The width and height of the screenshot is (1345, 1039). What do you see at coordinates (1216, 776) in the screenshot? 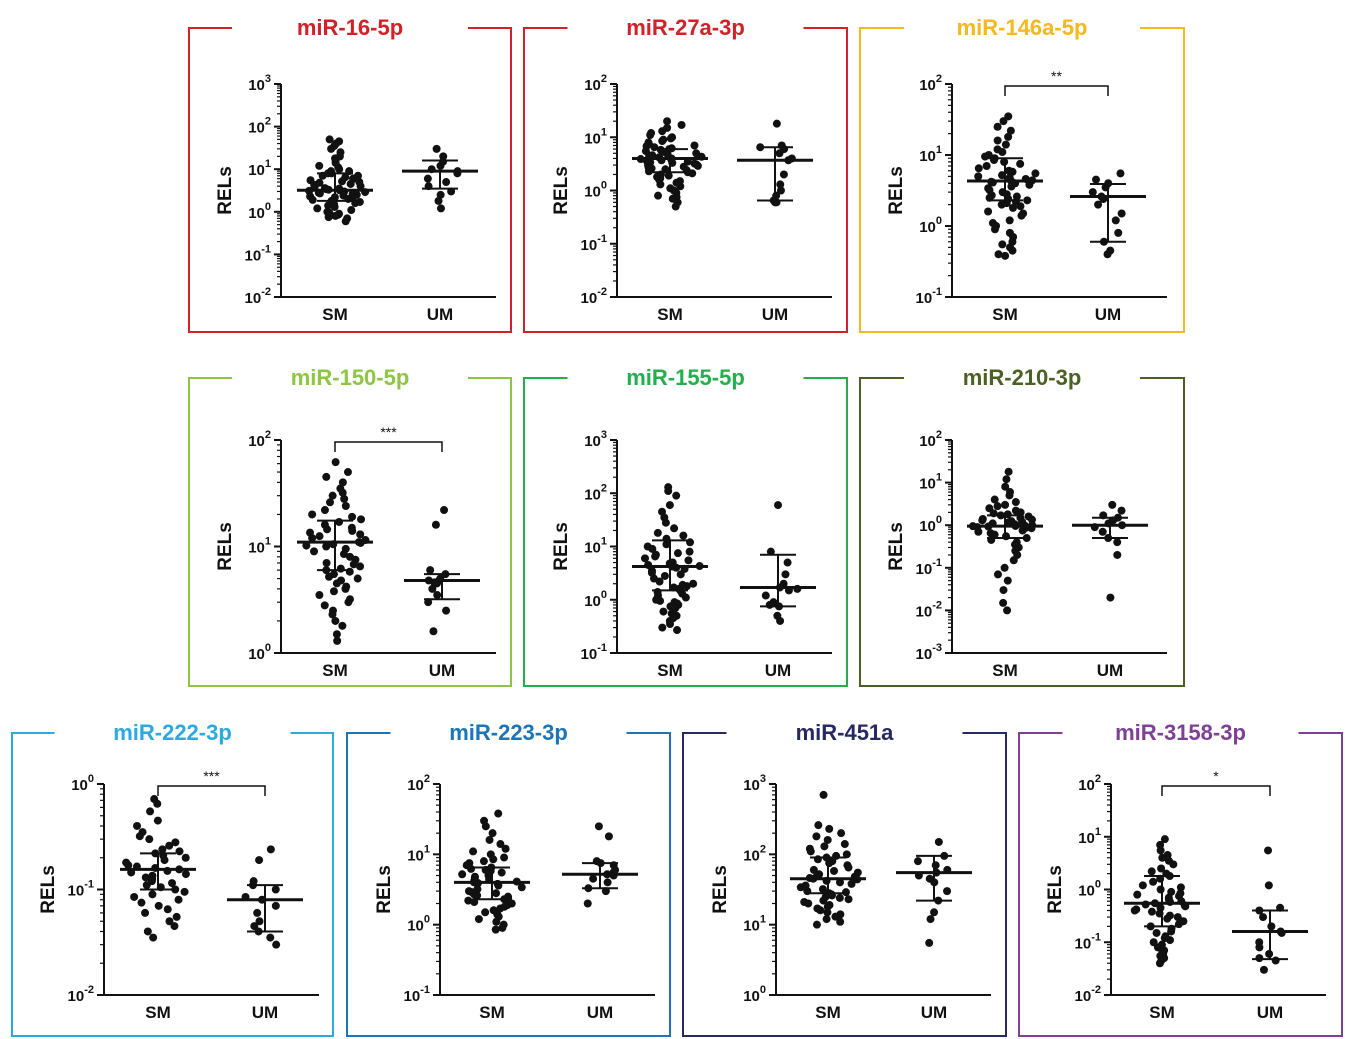
I see `significance-label: *` at bounding box center [1216, 776].